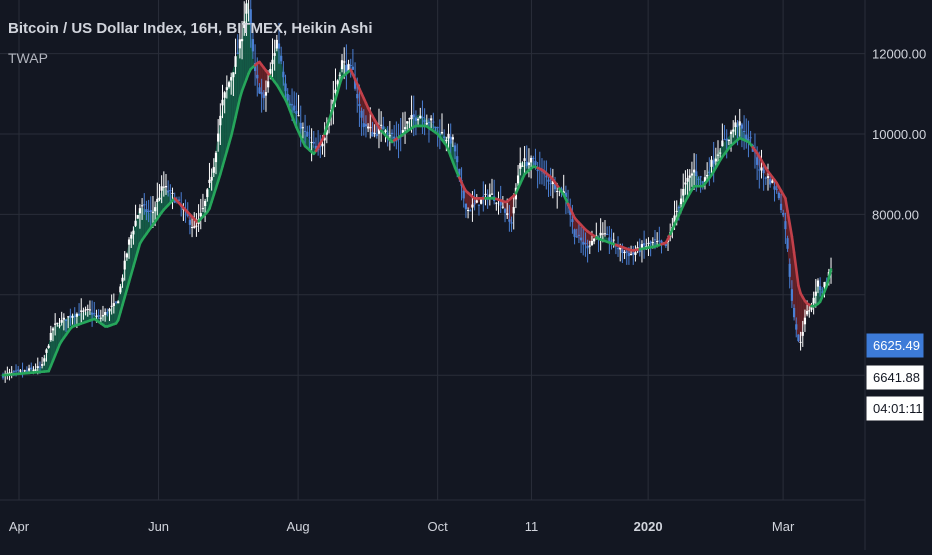 The width and height of the screenshot is (932, 555). I want to click on indicator-label: TWAP, so click(28, 58).